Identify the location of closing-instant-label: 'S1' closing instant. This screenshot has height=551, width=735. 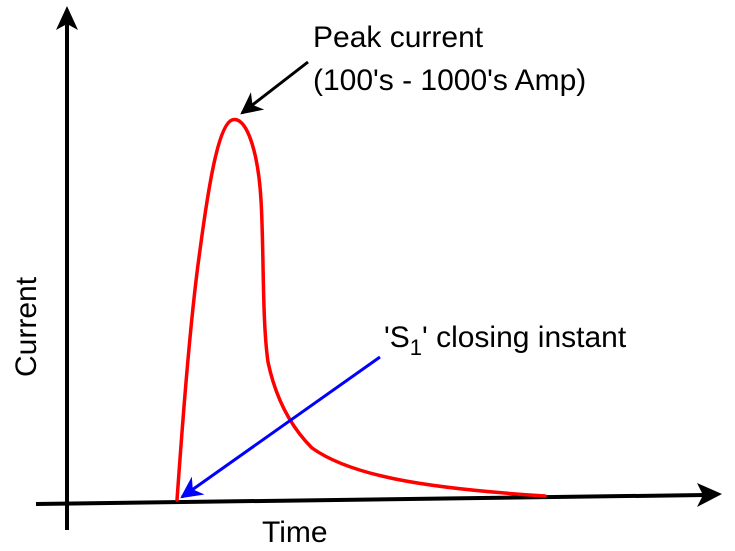
(505, 340).